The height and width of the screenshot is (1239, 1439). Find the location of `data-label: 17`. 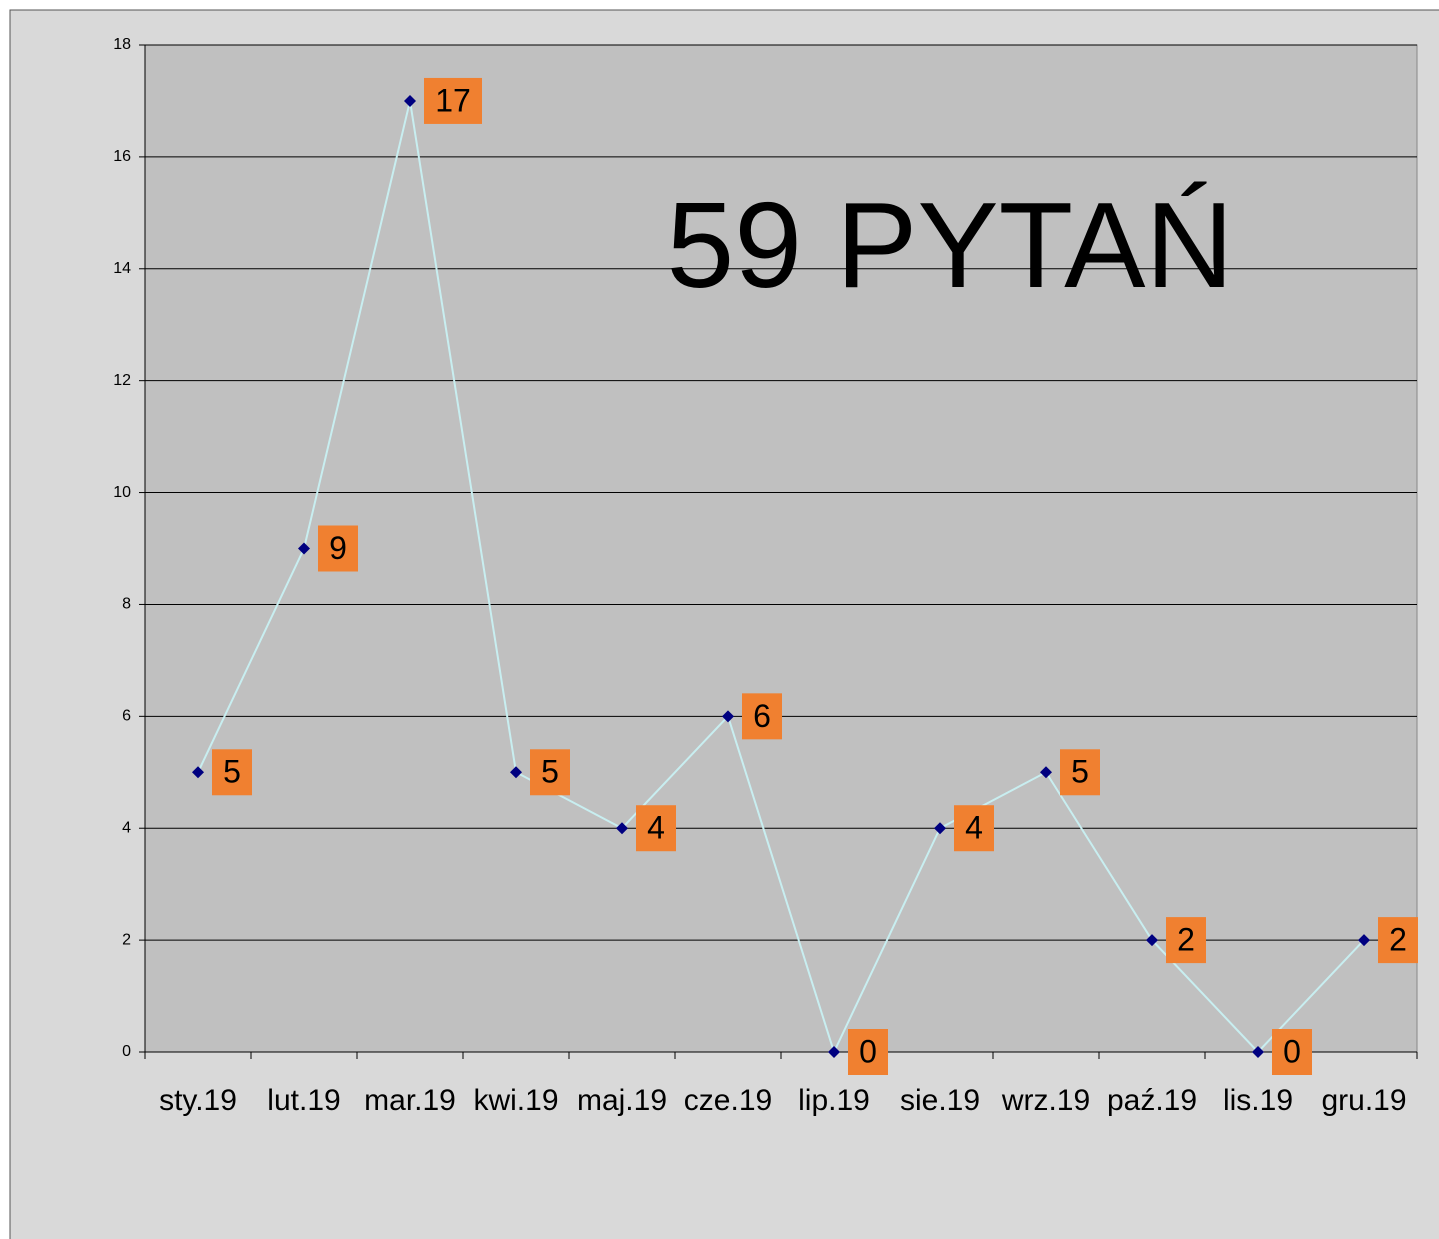

data-label: 17 is located at coordinates (453, 100).